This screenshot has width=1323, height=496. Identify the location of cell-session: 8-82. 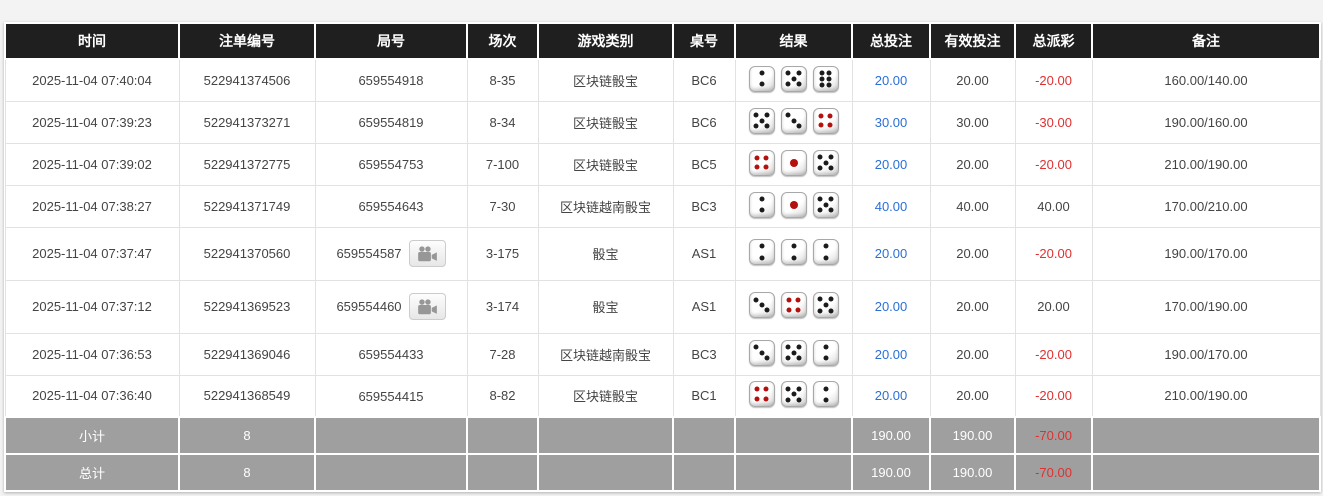
(502, 396).